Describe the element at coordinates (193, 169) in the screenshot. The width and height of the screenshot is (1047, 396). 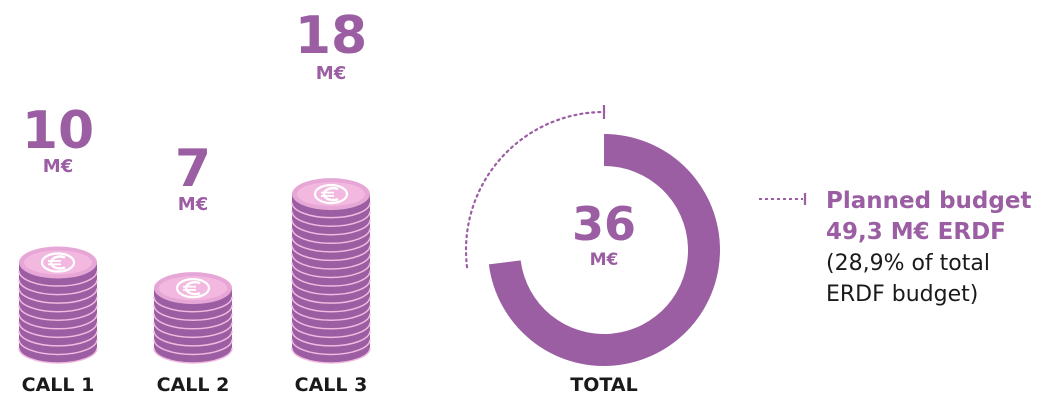
I see `call2-value: 7` at that location.